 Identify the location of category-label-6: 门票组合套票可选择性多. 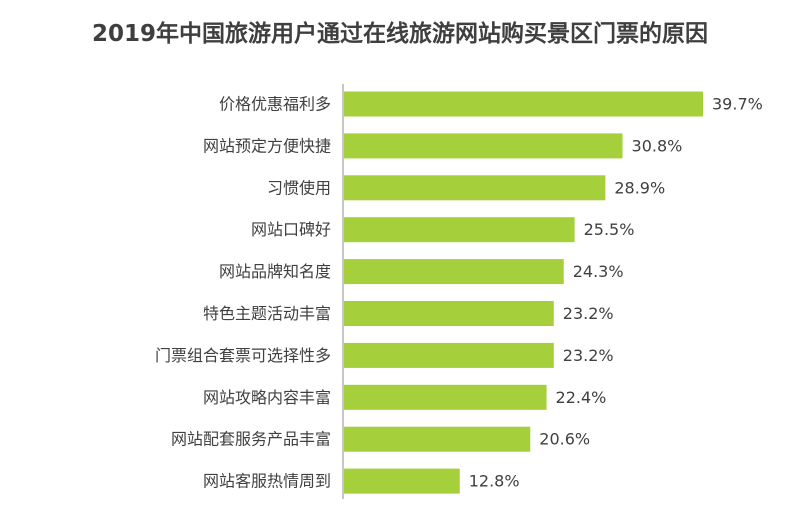
(243, 355).